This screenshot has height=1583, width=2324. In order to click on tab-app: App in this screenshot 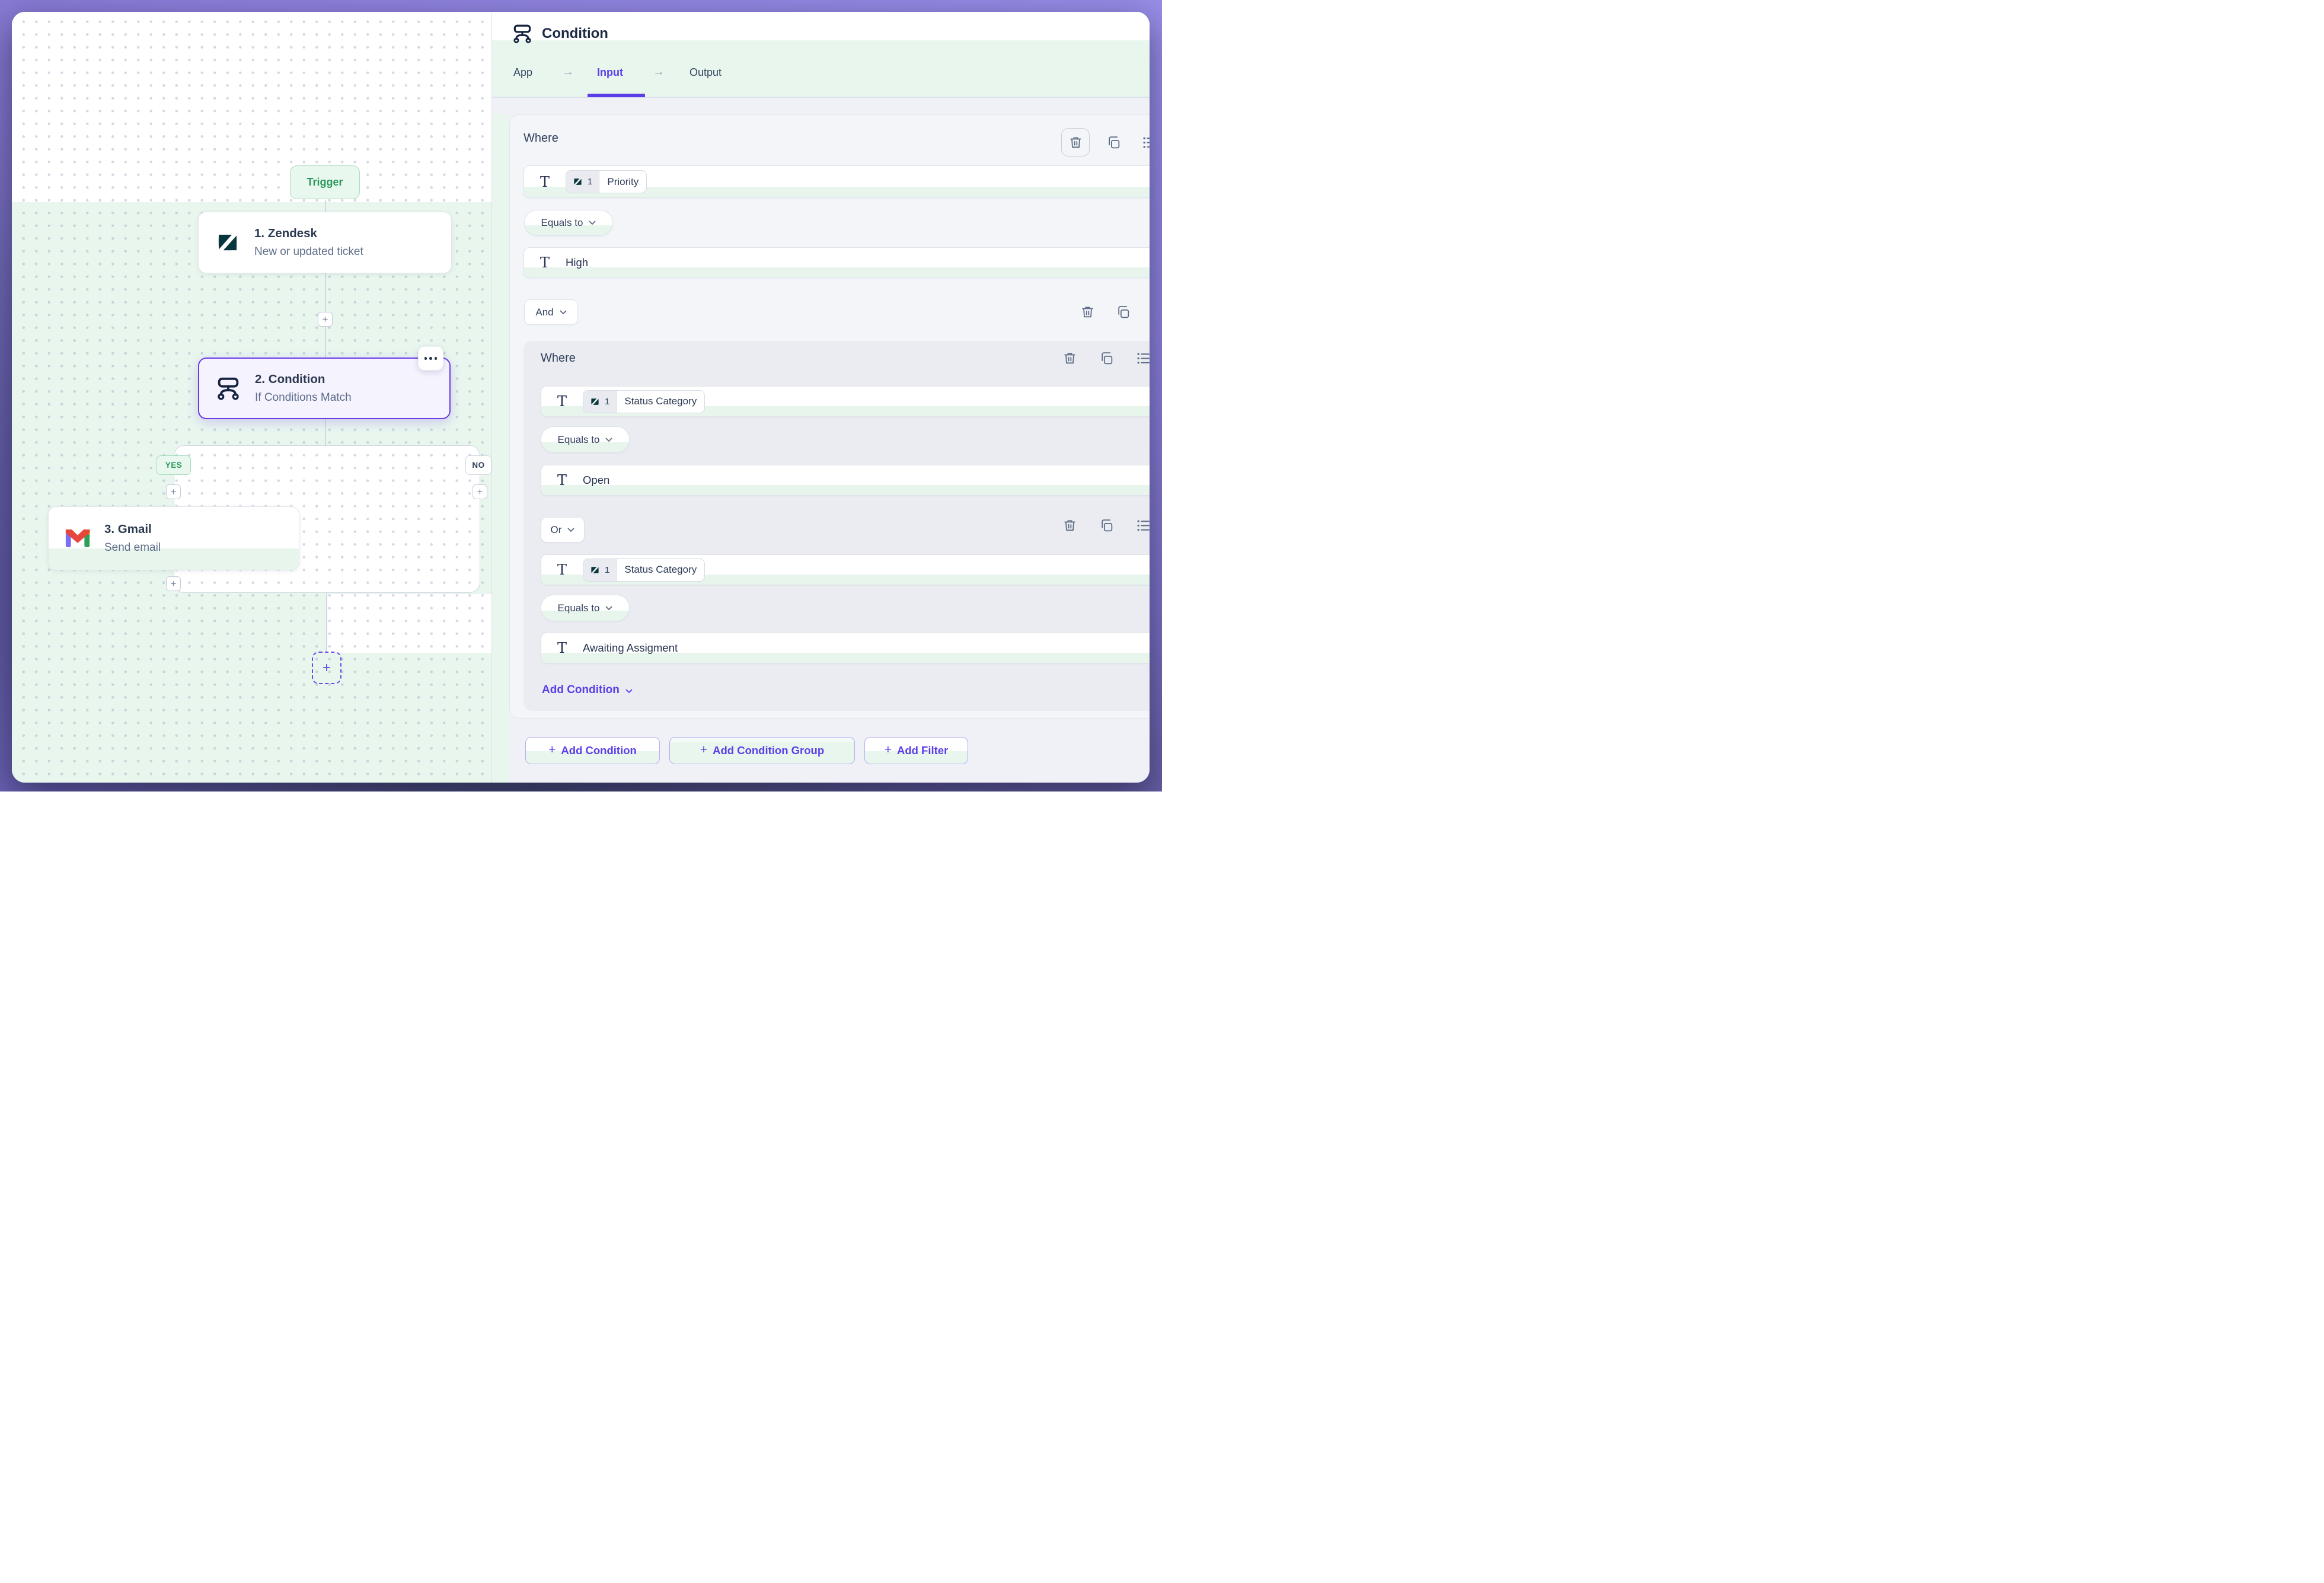, I will do `click(523, 72)`.